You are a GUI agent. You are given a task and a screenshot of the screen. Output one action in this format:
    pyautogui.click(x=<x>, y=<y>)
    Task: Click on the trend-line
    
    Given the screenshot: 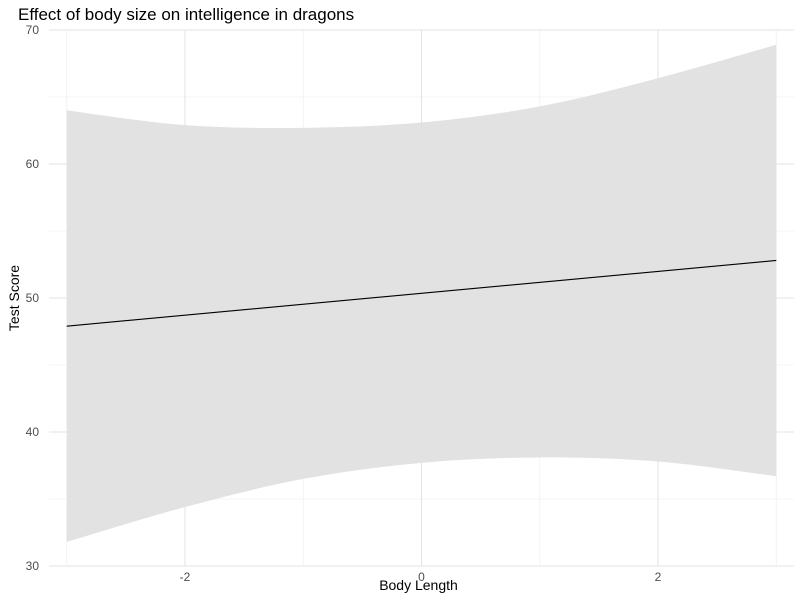 What is the action you would take?
    pyautogui.click(x=421, y=293)
    